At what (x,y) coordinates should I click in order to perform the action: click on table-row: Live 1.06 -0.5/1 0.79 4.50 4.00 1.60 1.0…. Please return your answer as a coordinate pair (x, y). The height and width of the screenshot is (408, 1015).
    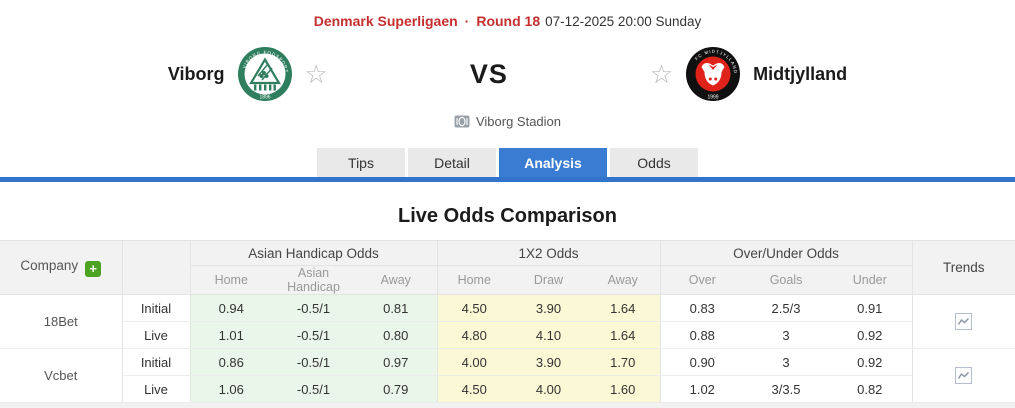
    Looking at the image, I should click on (507, 389).